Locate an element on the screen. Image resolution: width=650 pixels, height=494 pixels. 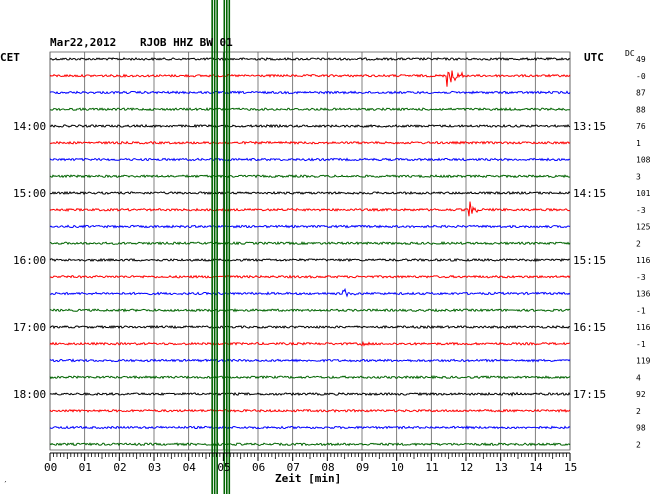
left-time-label: 18:00 is located at coordinates (29, 394).